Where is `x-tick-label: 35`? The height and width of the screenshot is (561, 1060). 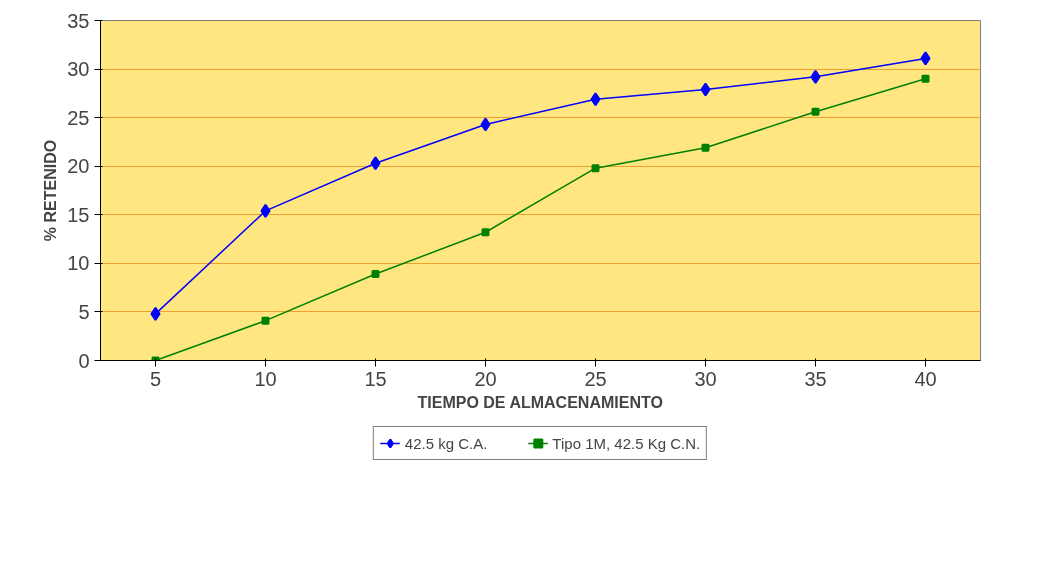
x-tick-label: 35 is located at coordinates (815, 378).